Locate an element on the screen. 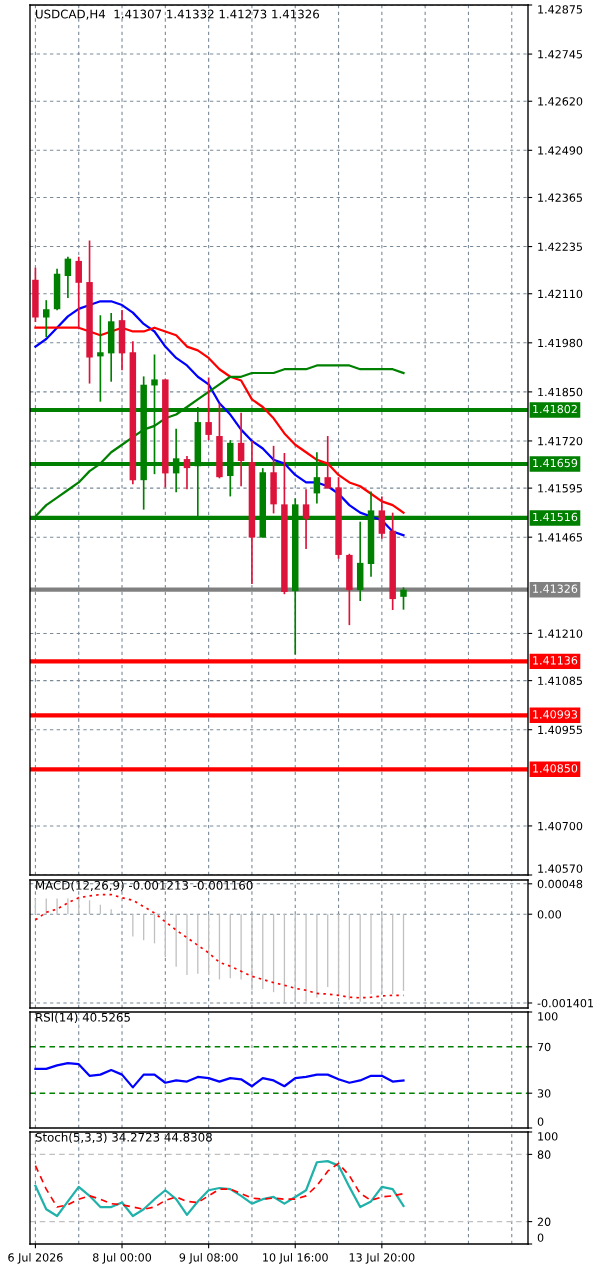  y-tick-label: 1.40700 is located at coordinates (560, 826).